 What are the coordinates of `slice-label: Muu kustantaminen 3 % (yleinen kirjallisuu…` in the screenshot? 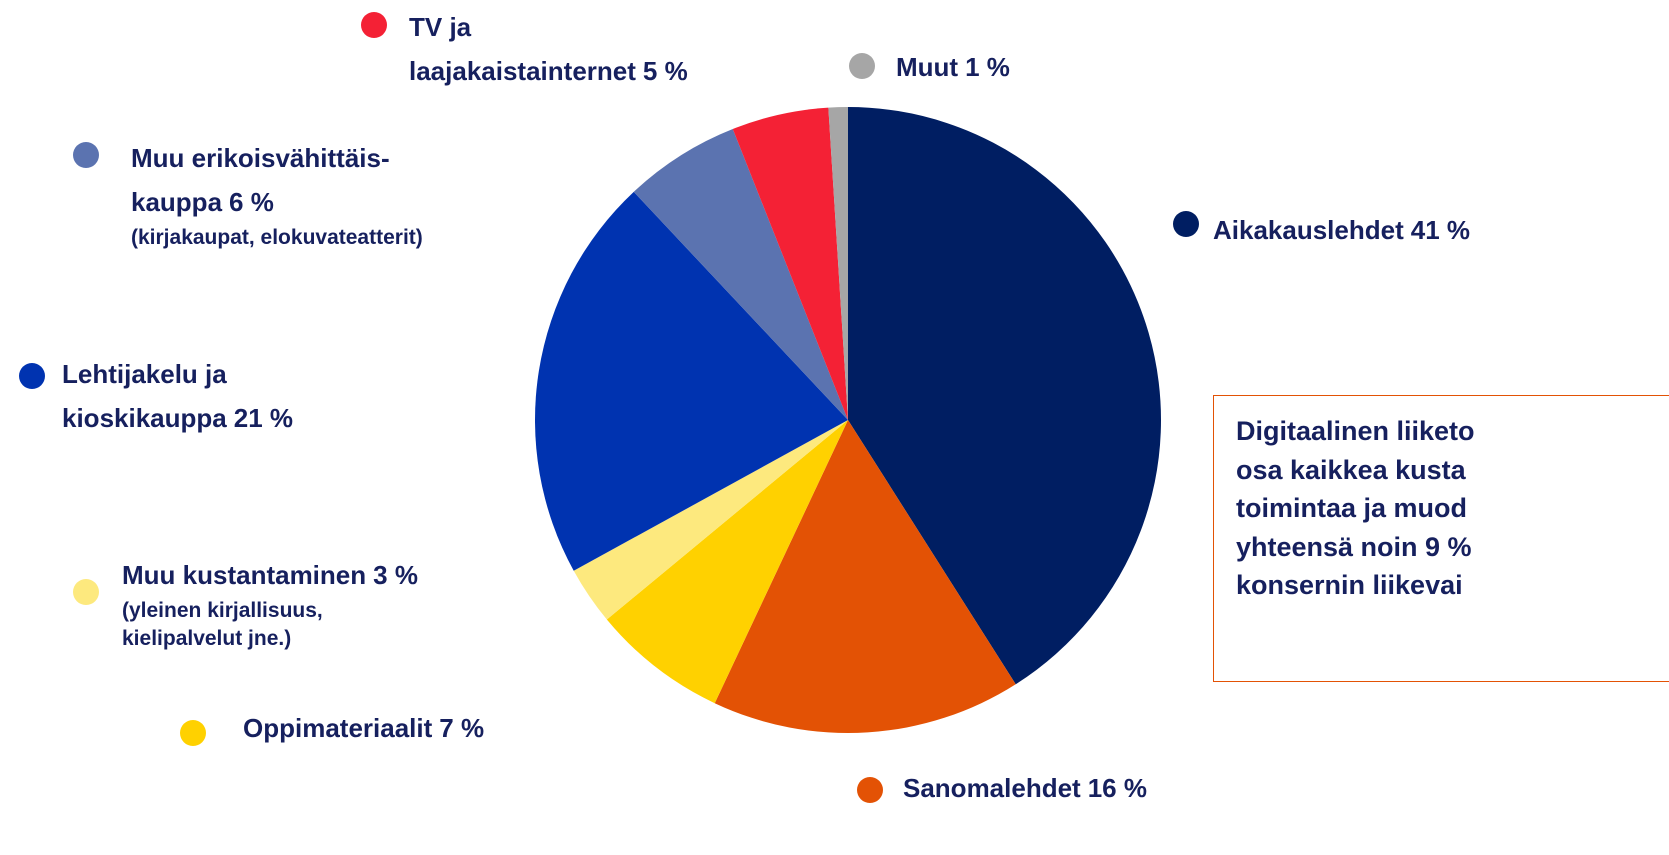 It's located at (270, 603).